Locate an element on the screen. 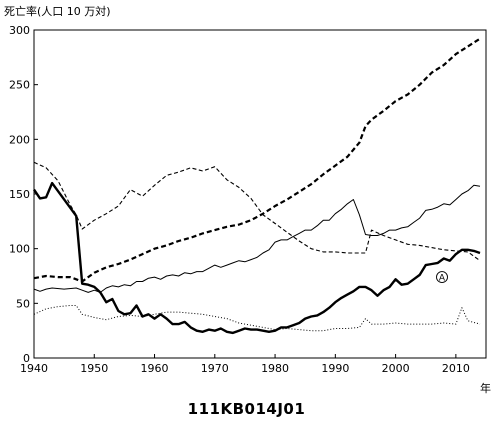  x-tick-label: 1940 is located at coordinates (34, 368).